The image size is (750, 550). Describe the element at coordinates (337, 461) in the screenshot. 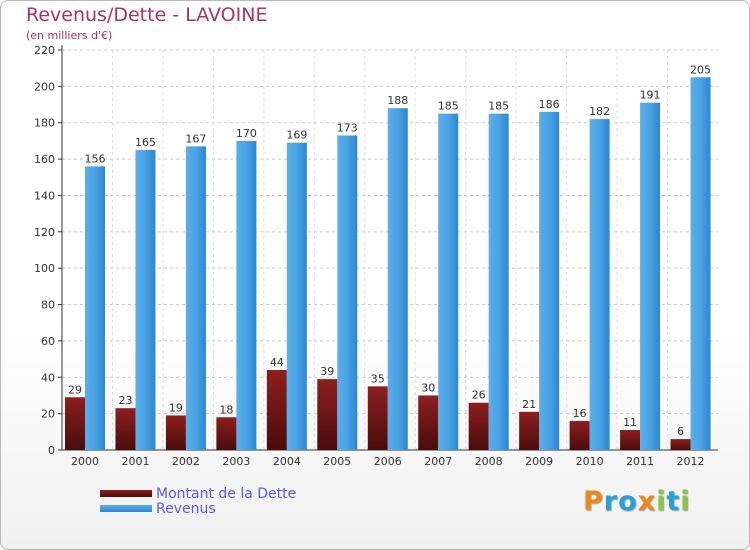

I see `x-tick-label: 2005` at that location.